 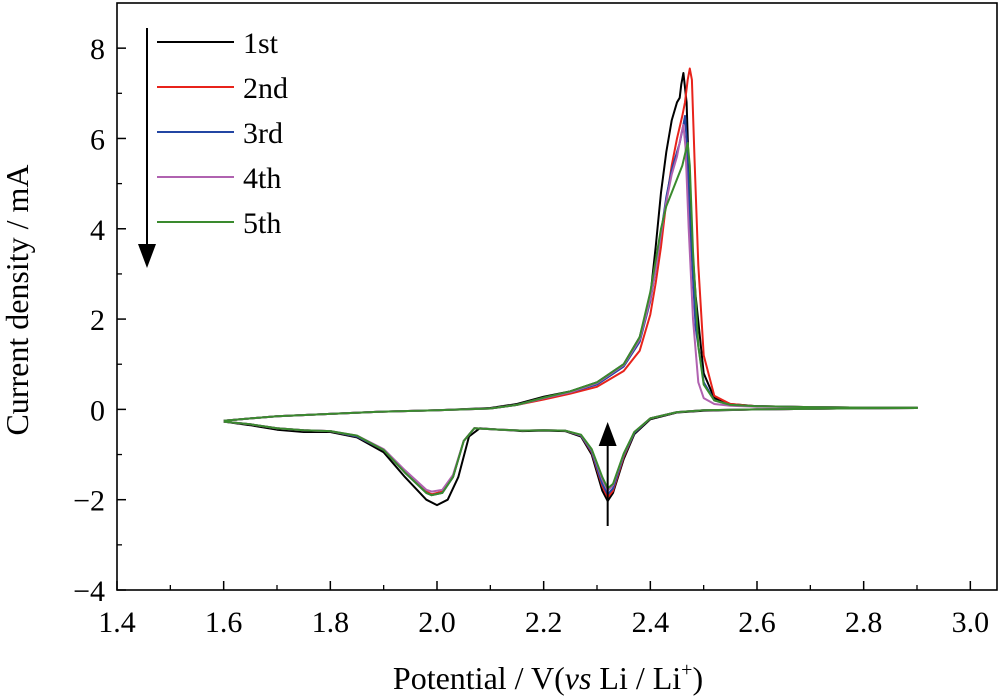 I want to click on x-axis-title-italic: vs, so click(x=578, y=678).